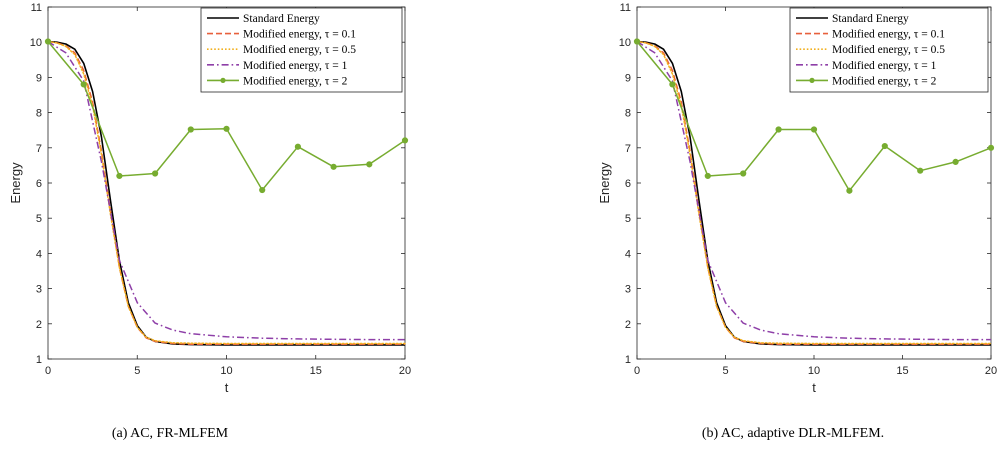 The width and height of the screenshot is (1000, 460). I want to click on subfigure-caption: (a) AC, FR-MLFEM, so click(170, 433).